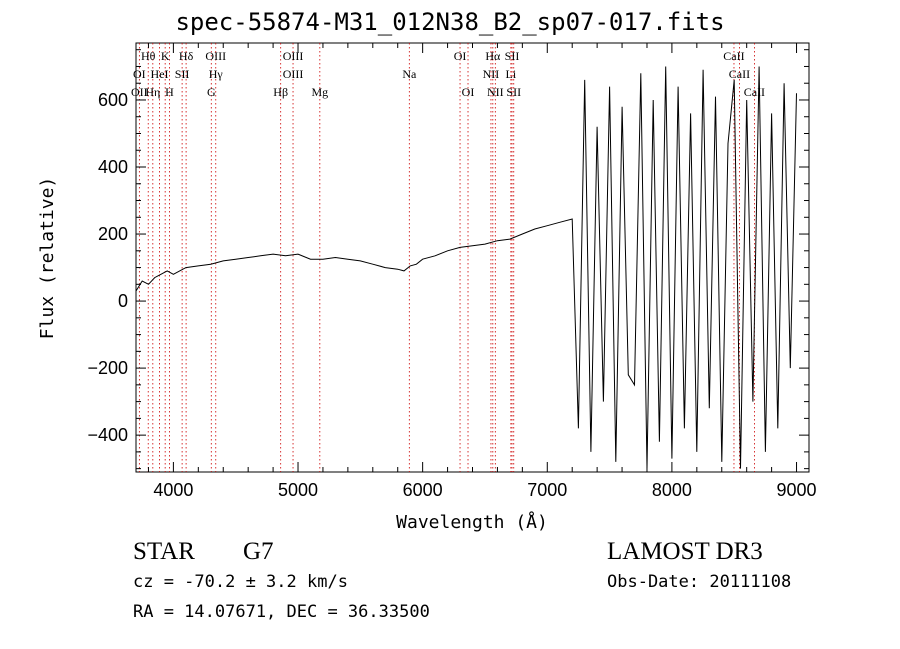  What do you see at coordinates (472, 522) in the screenshot?
I see `x-axis-label: Wavelength (Å)` at bounding box center [472, 522].